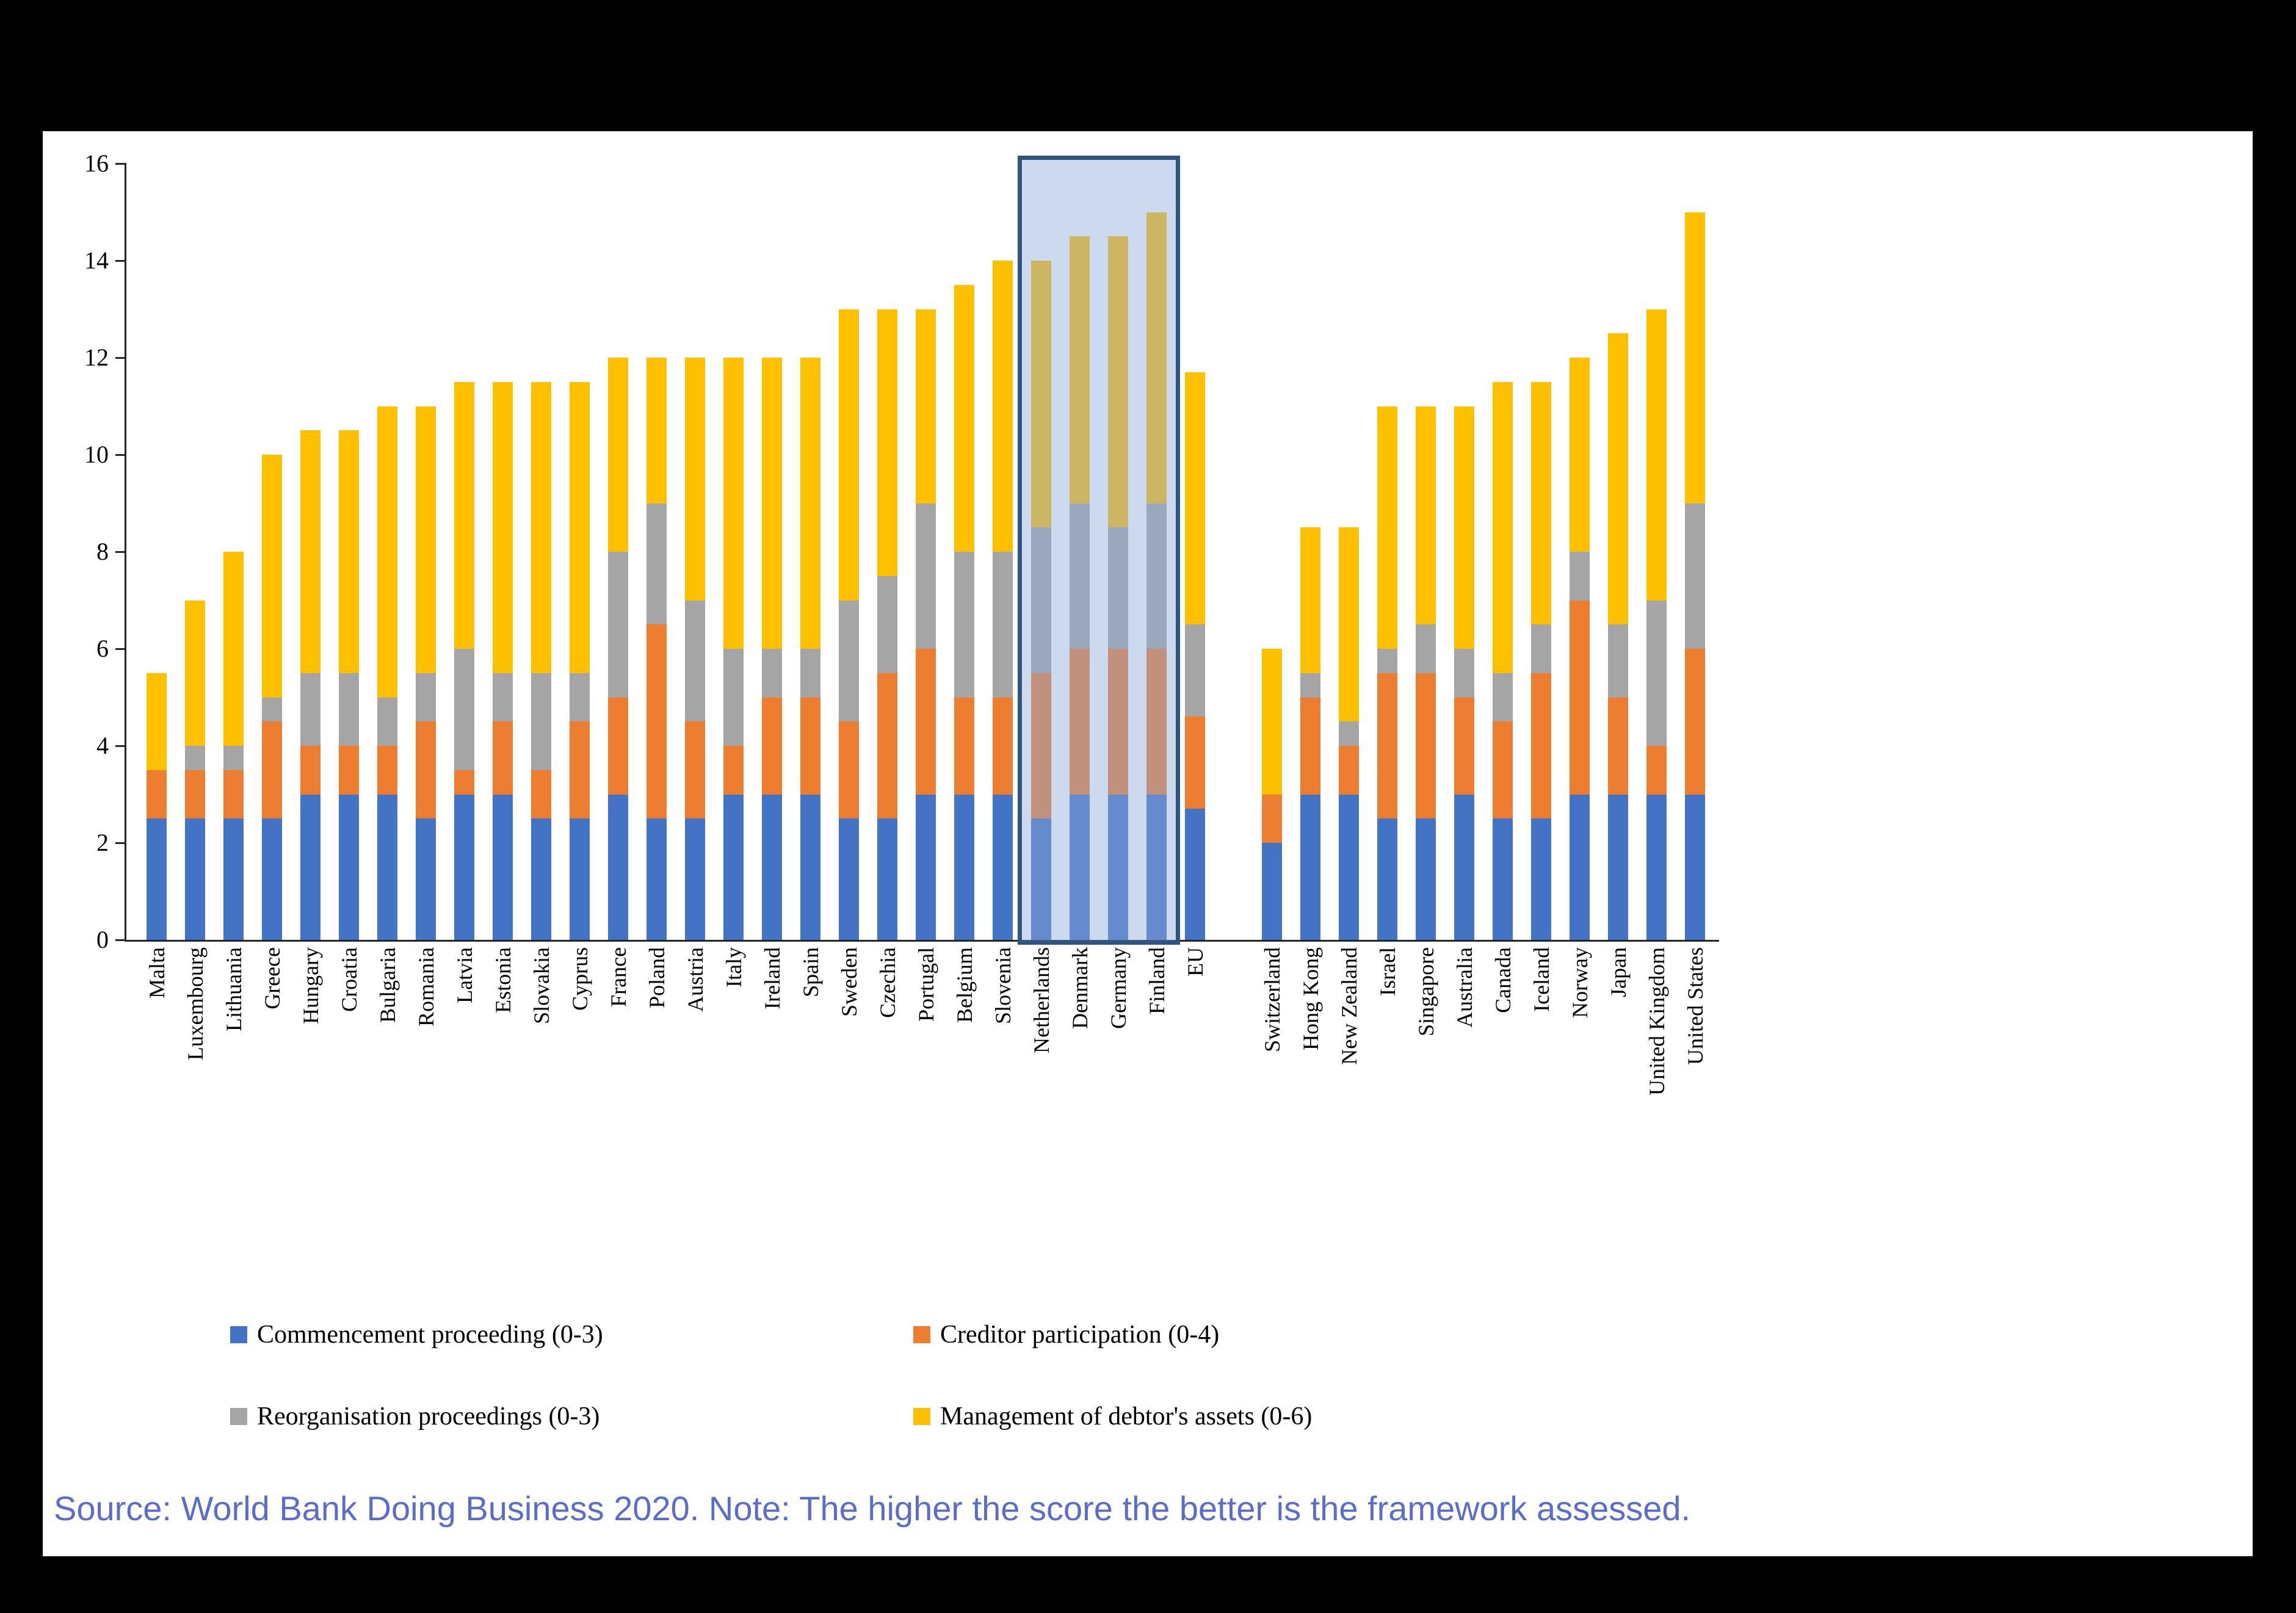  What do you see at coordinates (103, 842) in the screenshot?
I see `y-tick-label: 2` at bounding box center [103, 842].